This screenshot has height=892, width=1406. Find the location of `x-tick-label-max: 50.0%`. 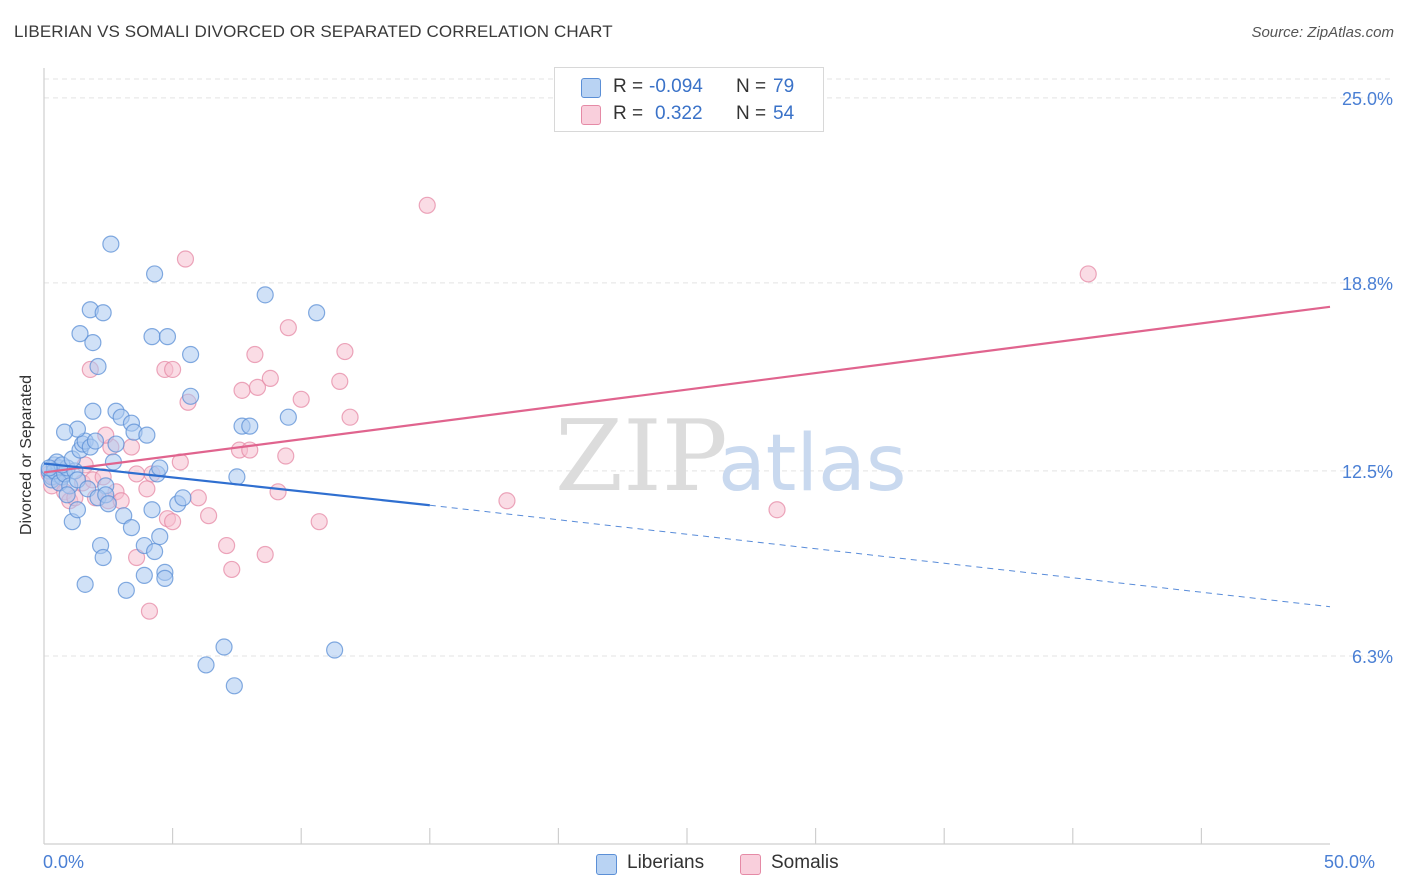

x-tick-label-max: 50.0% is located at coordinates (1350, 862).